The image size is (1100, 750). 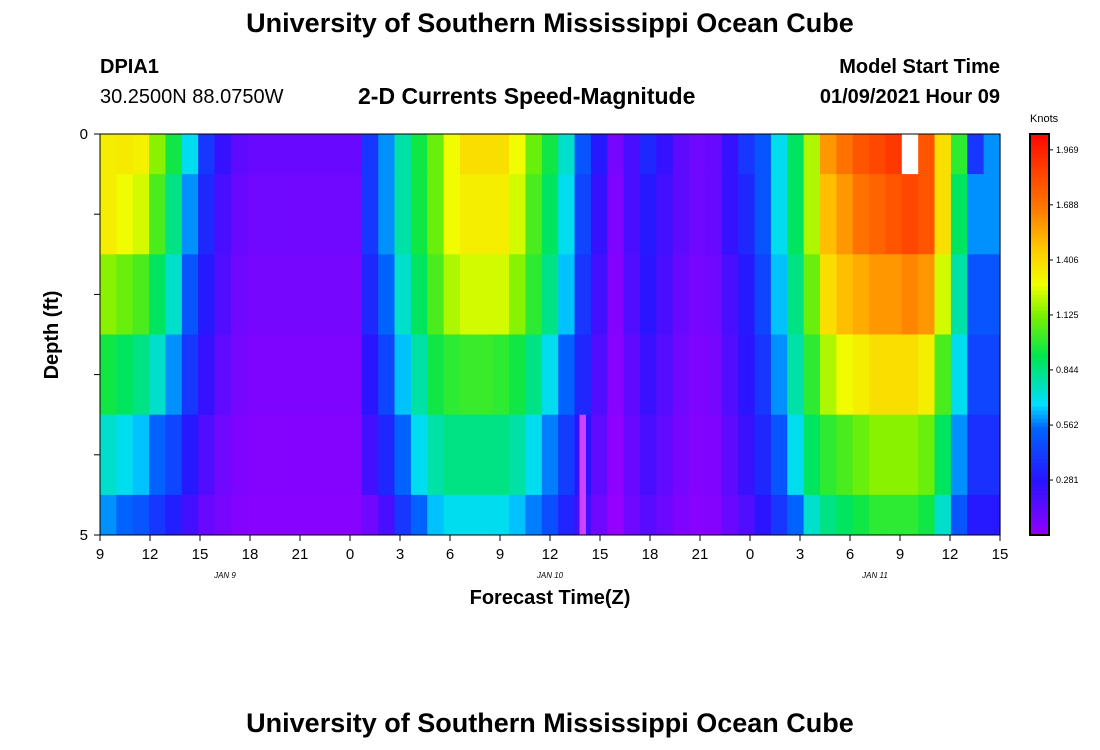 I want to click on colorbar-frame, so click(x=1039, y=334).